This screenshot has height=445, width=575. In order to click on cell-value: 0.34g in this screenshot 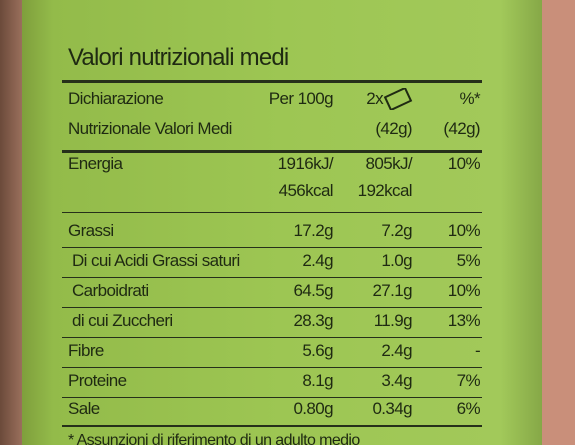, I will do `click(392, 408)`.